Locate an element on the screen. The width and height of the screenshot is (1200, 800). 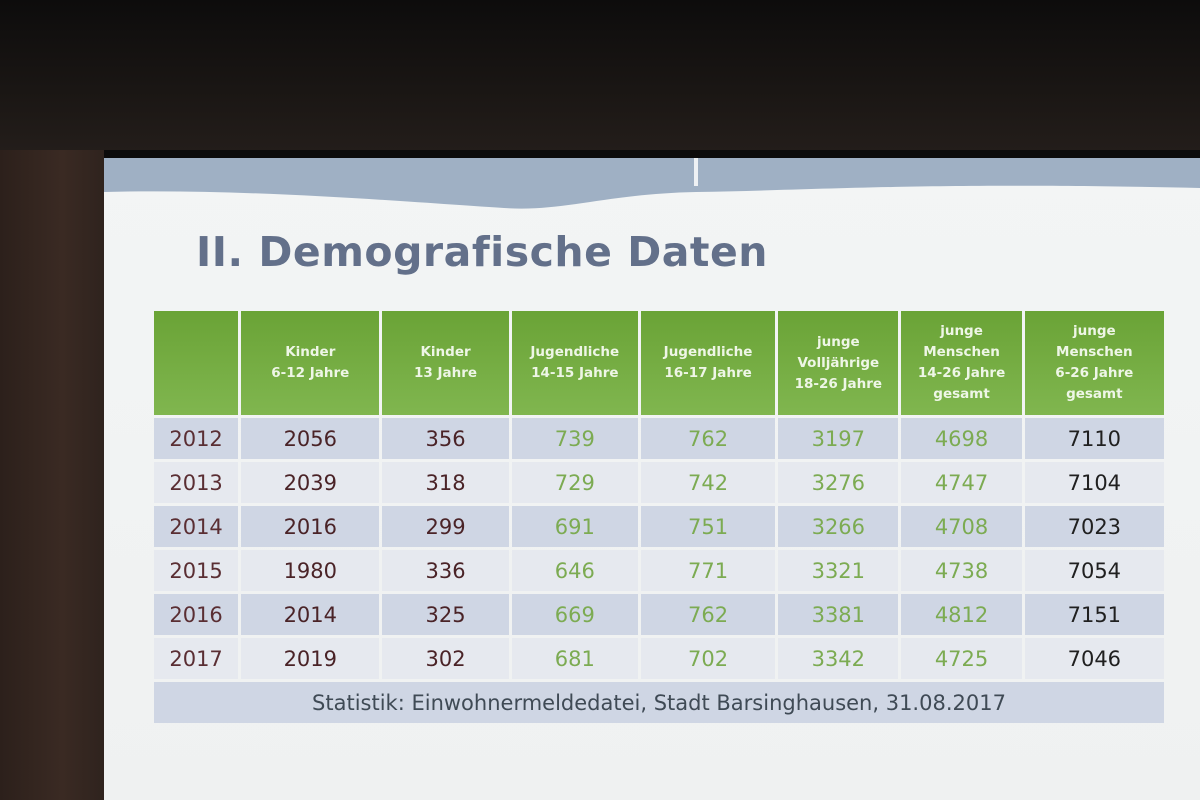
column-header: Kinder 6-12 Jahre is located at coordinates (310, 363).